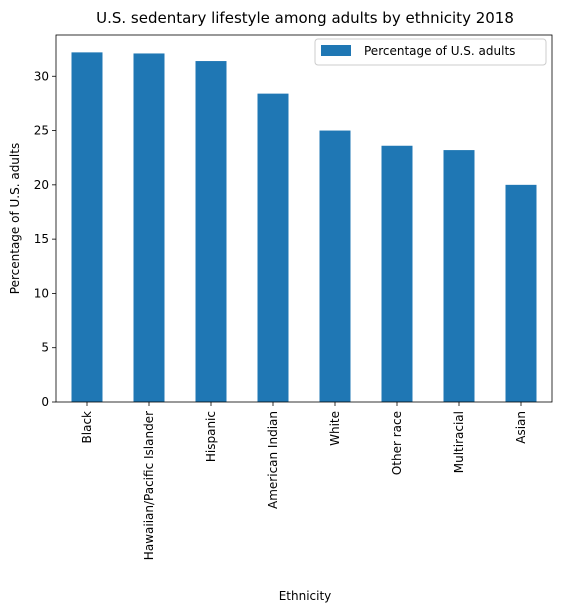 The height and width of the screenshot is (614, 562). I want to click on x-axis-label: Ethnicity, so click(305, 596).